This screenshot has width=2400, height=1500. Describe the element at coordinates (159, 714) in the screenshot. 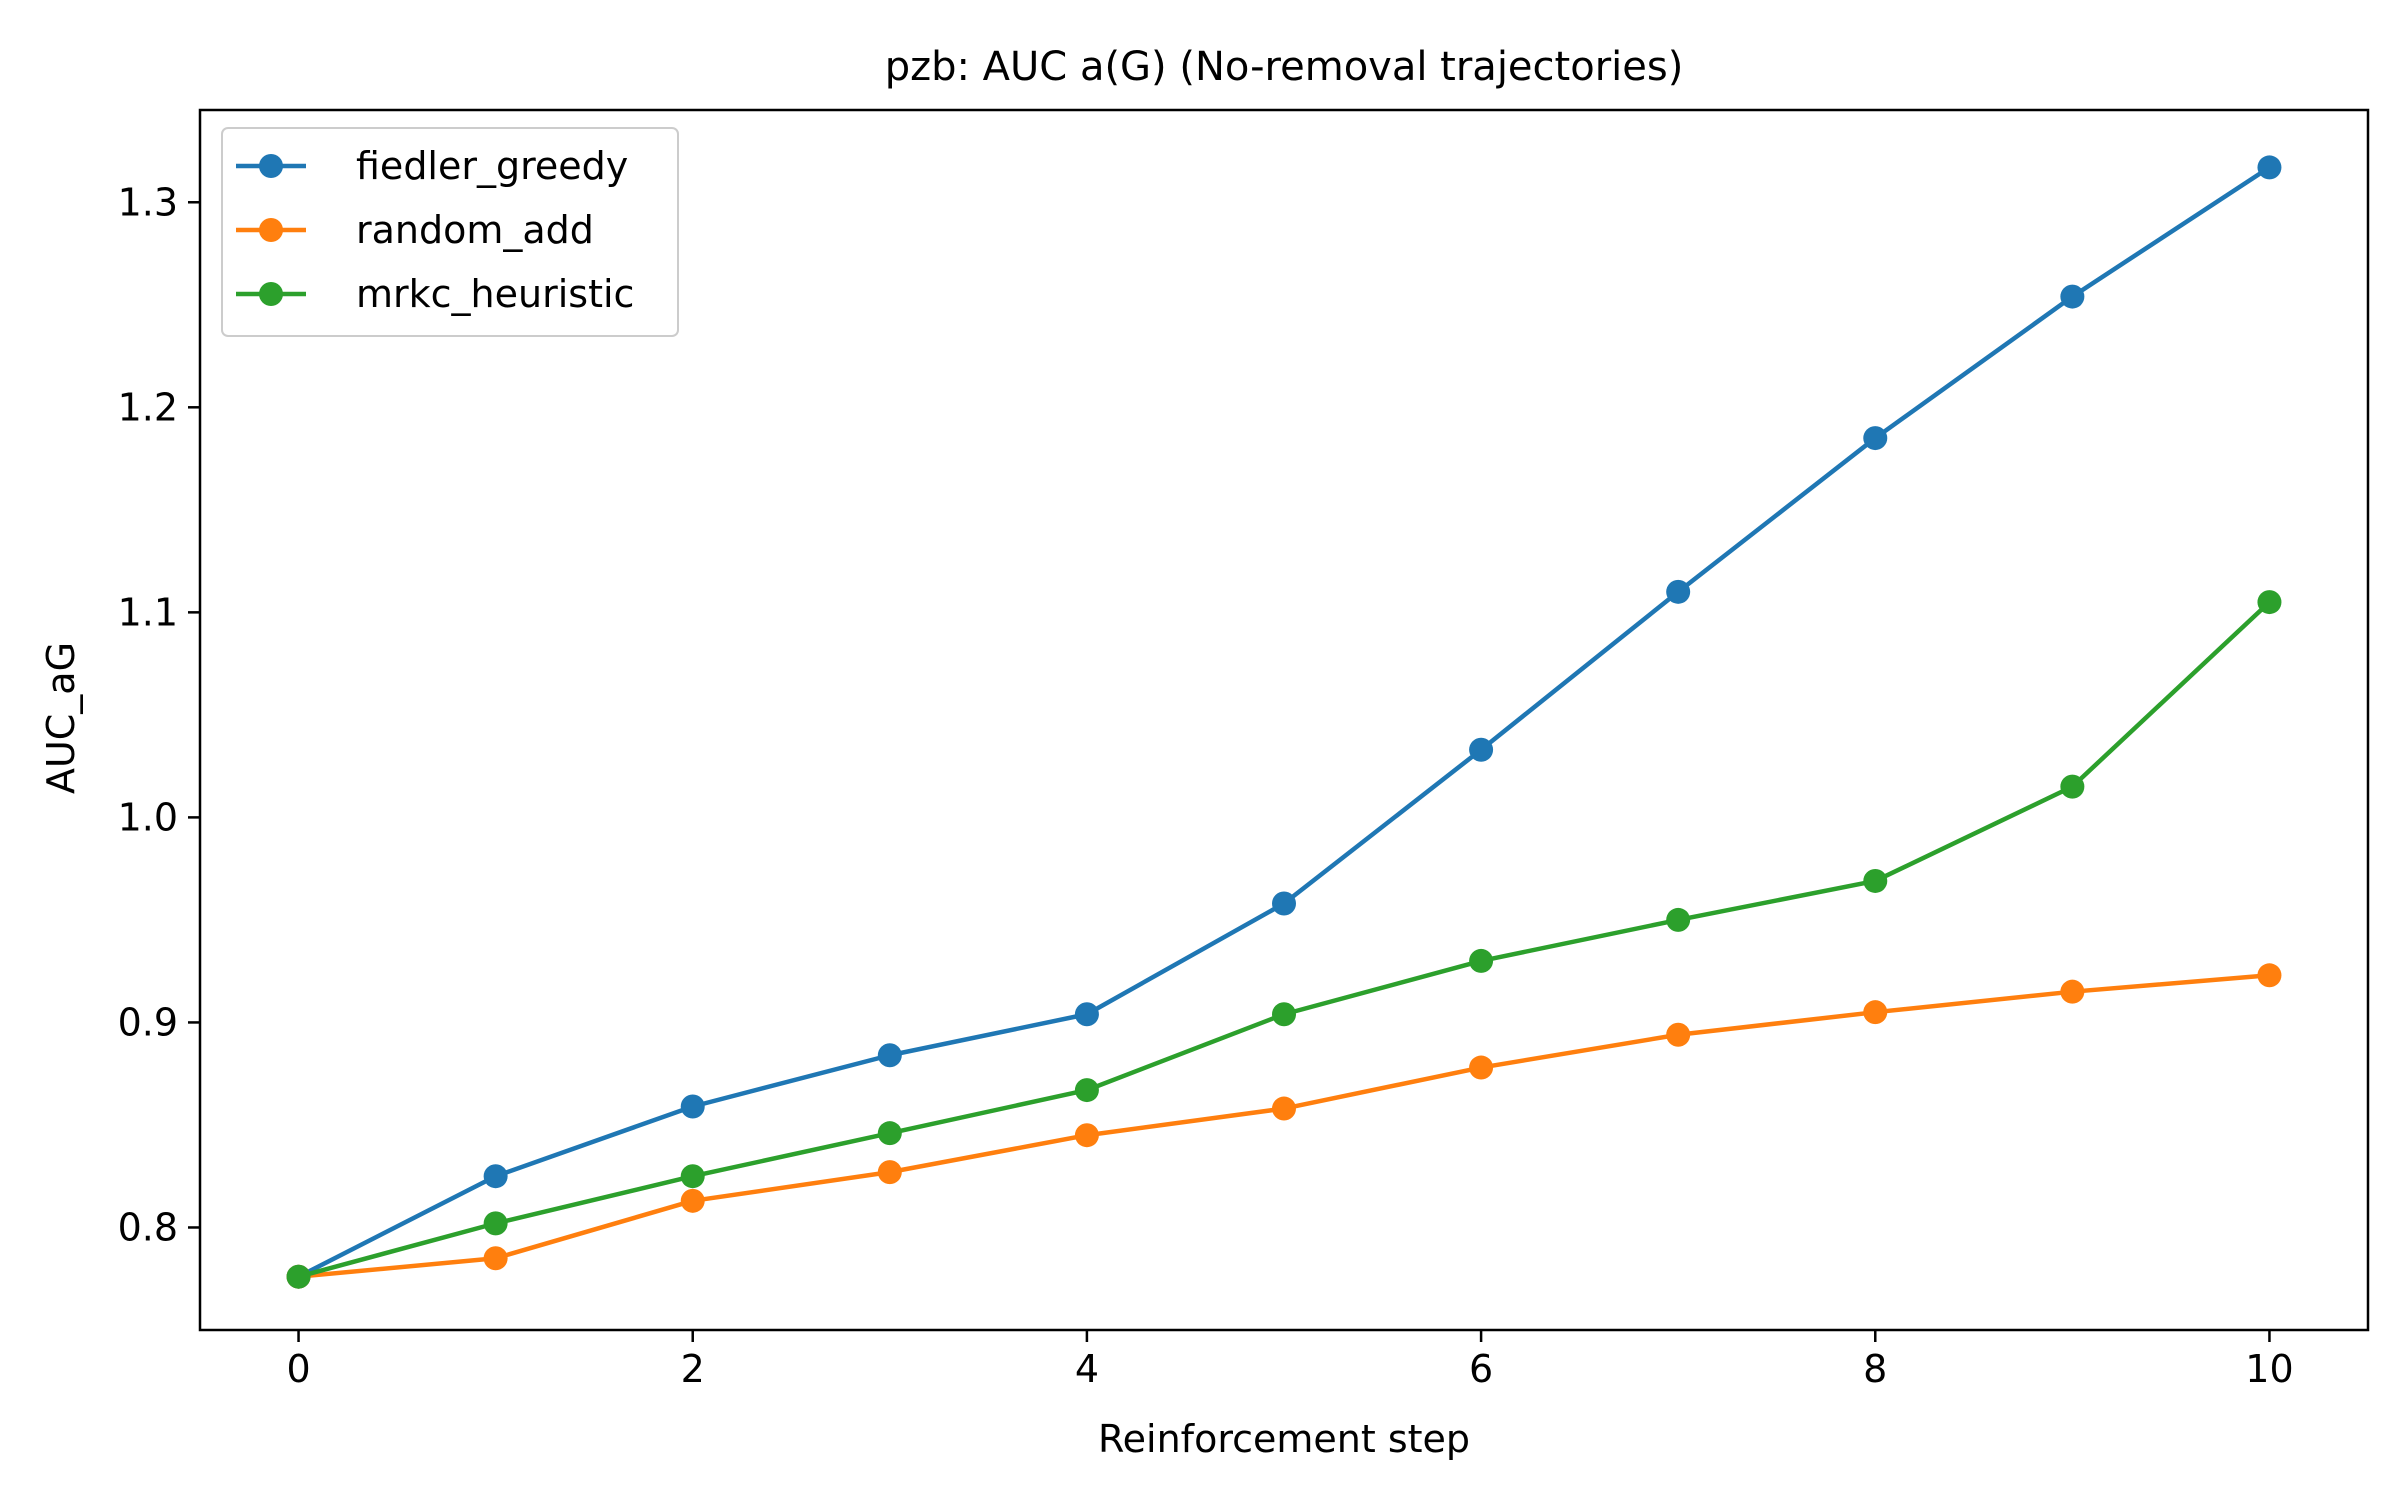

I see `y-axis: 0.8 0.9 1.0 1.1 1.2 1.3` at that location.